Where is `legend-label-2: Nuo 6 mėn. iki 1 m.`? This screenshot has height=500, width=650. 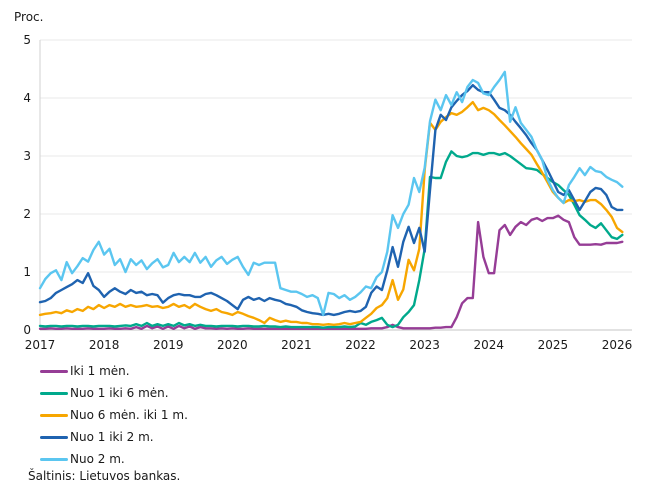
legend-label-2: Nuo 6 mėn. iki 1 m. is located at coordinates (129, 415).